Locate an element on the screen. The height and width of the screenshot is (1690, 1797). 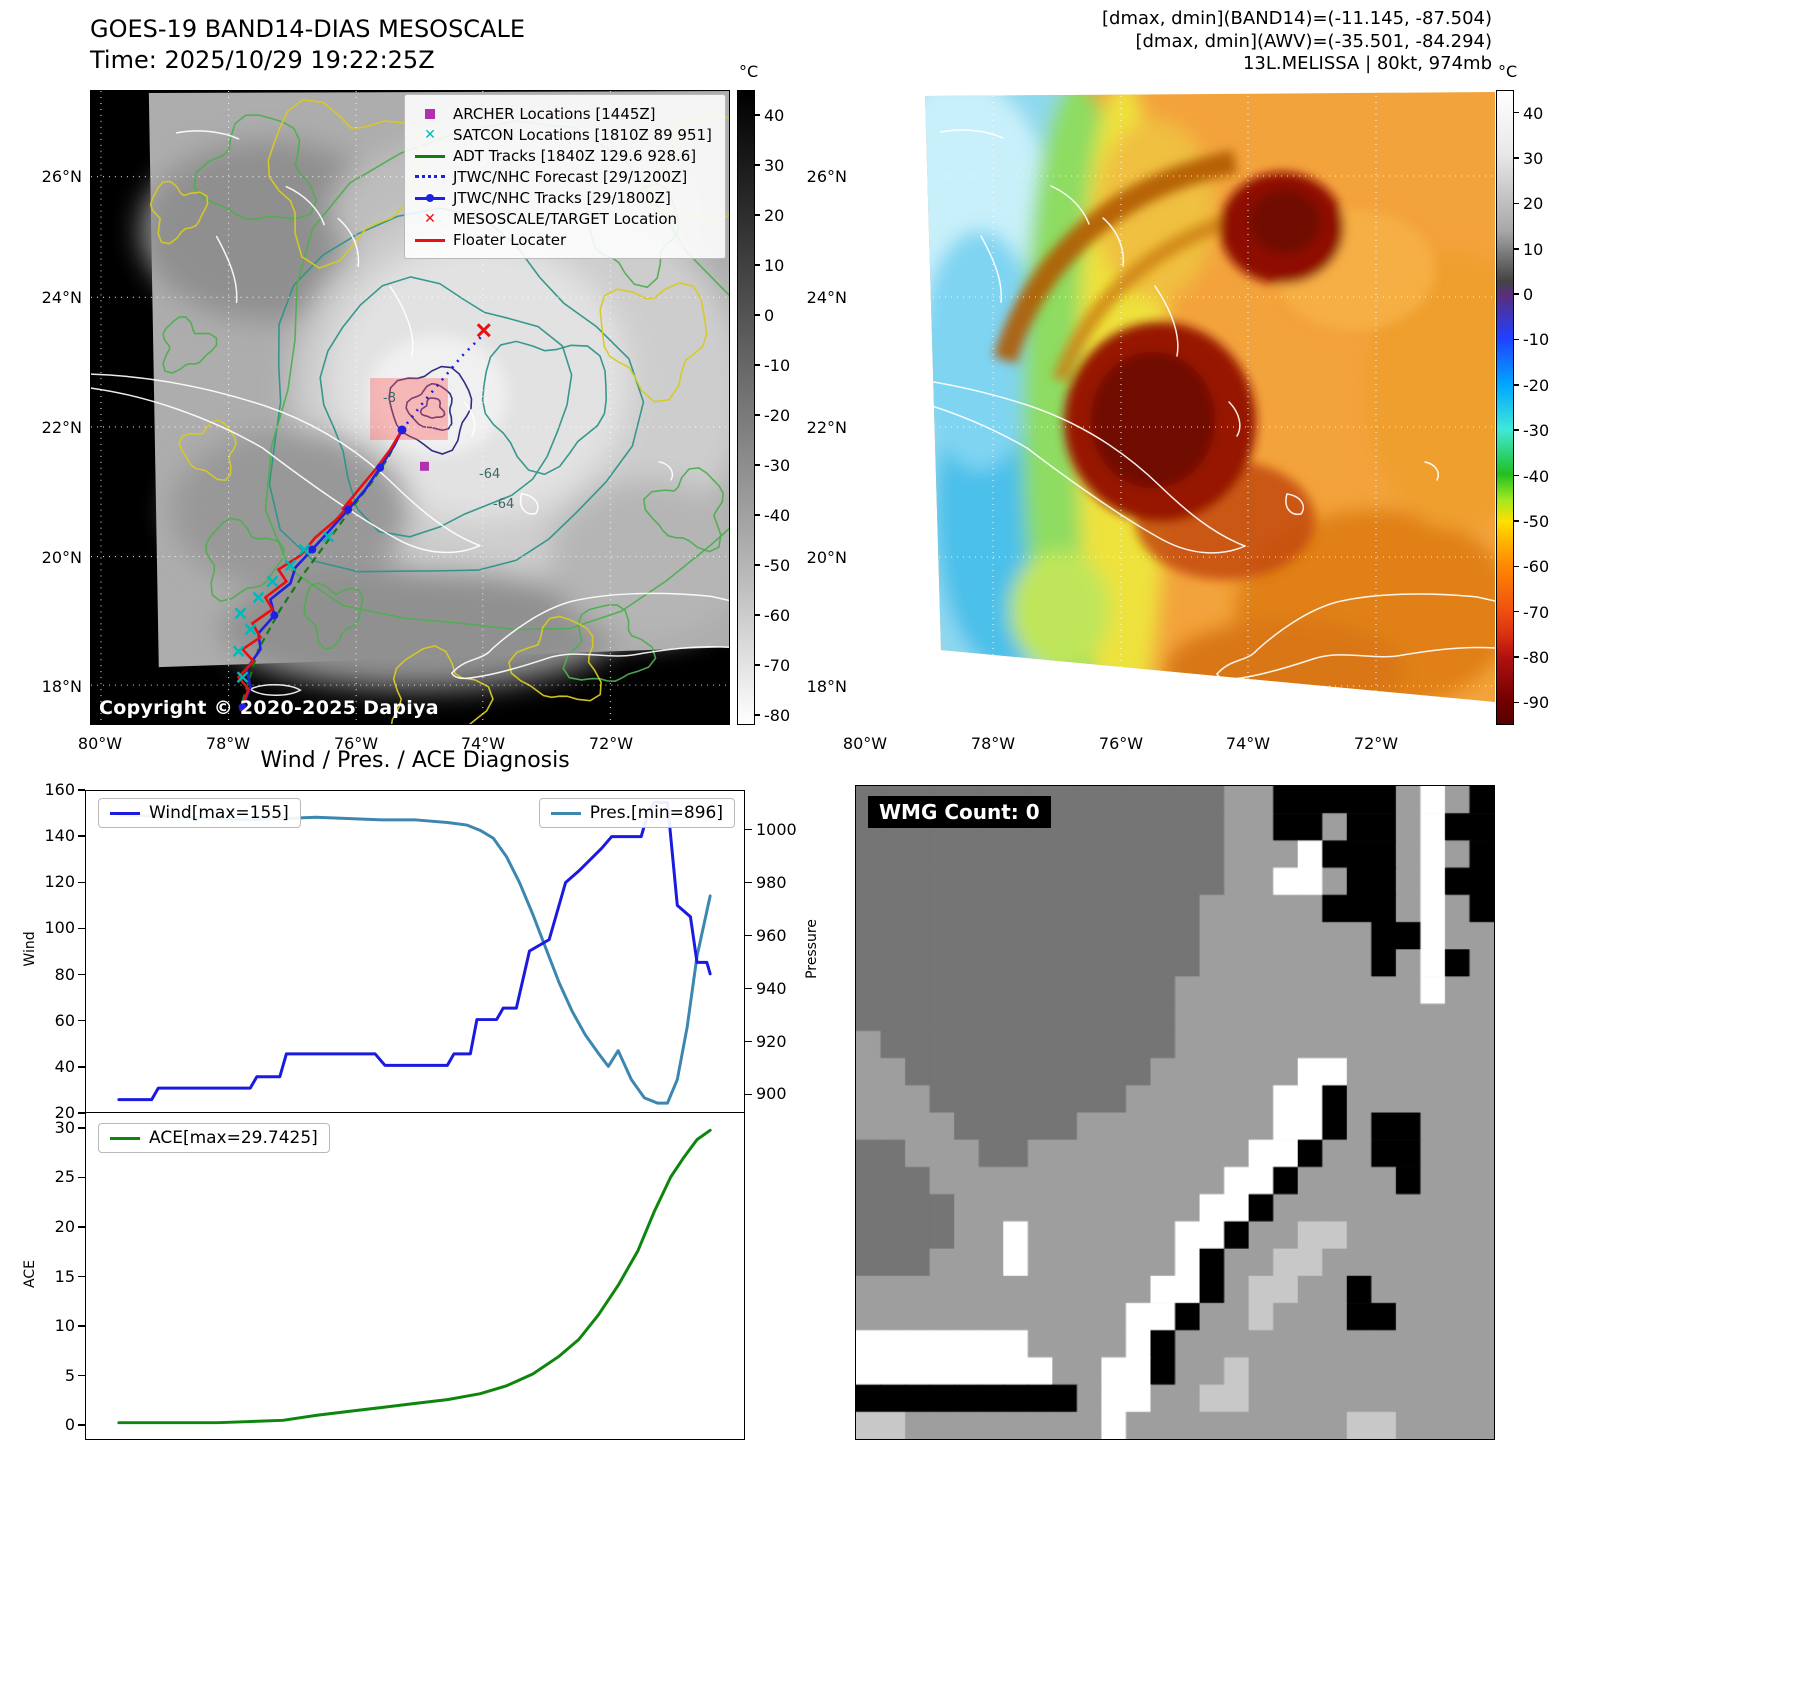
pressure-axis-tick-label: 920 is located at coordinates (771, 1041).